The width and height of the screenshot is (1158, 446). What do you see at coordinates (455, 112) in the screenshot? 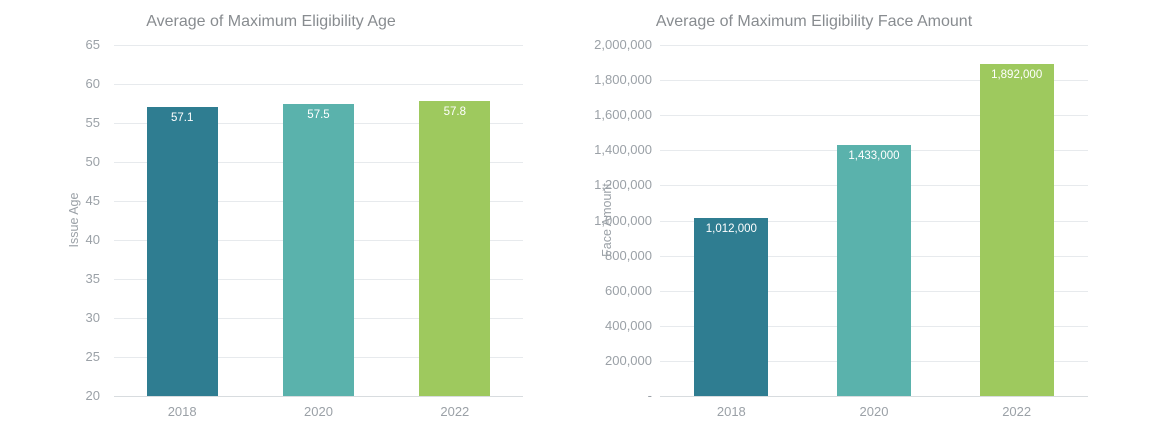
I see `bar-value-label: 57.8` at bounding box center [455, 112].